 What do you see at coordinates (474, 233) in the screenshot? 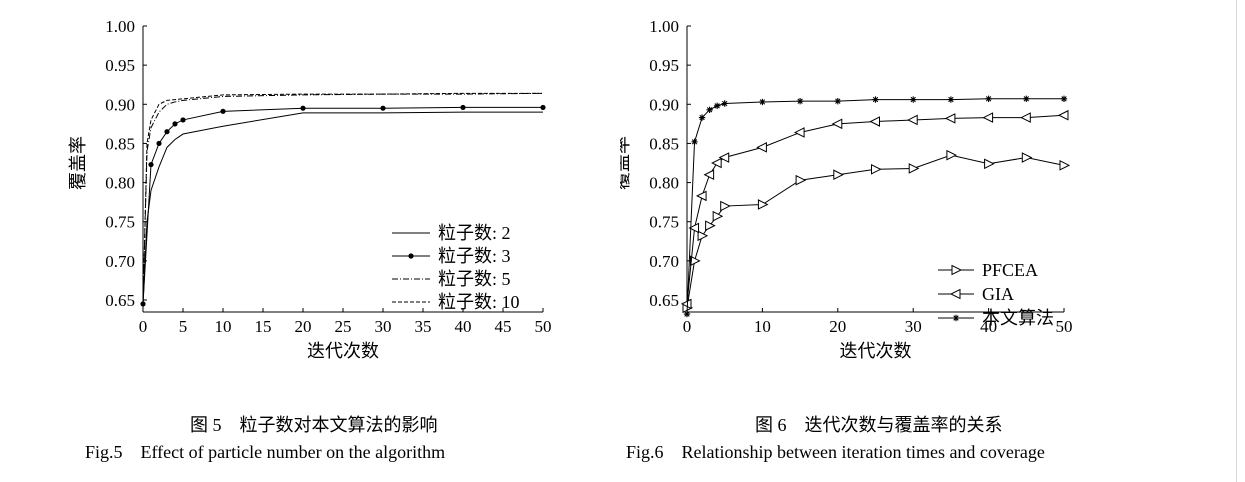
I see `legend-label: 粒子数: 2` at bounding box center [474, 233].